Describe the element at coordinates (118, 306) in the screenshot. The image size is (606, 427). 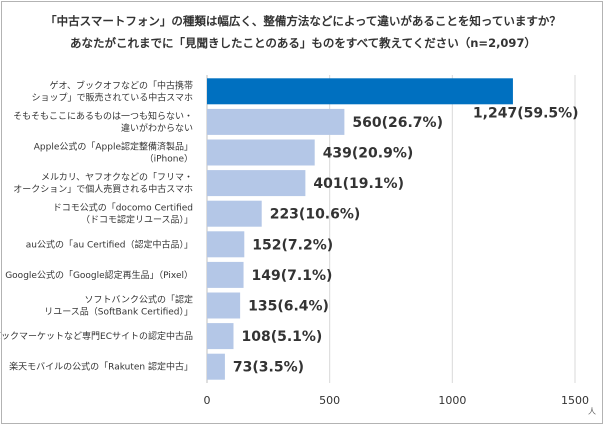
I see `category-label: ソフトバンク公式の「認定リユース品（SoftBank Certified）」` at that location.